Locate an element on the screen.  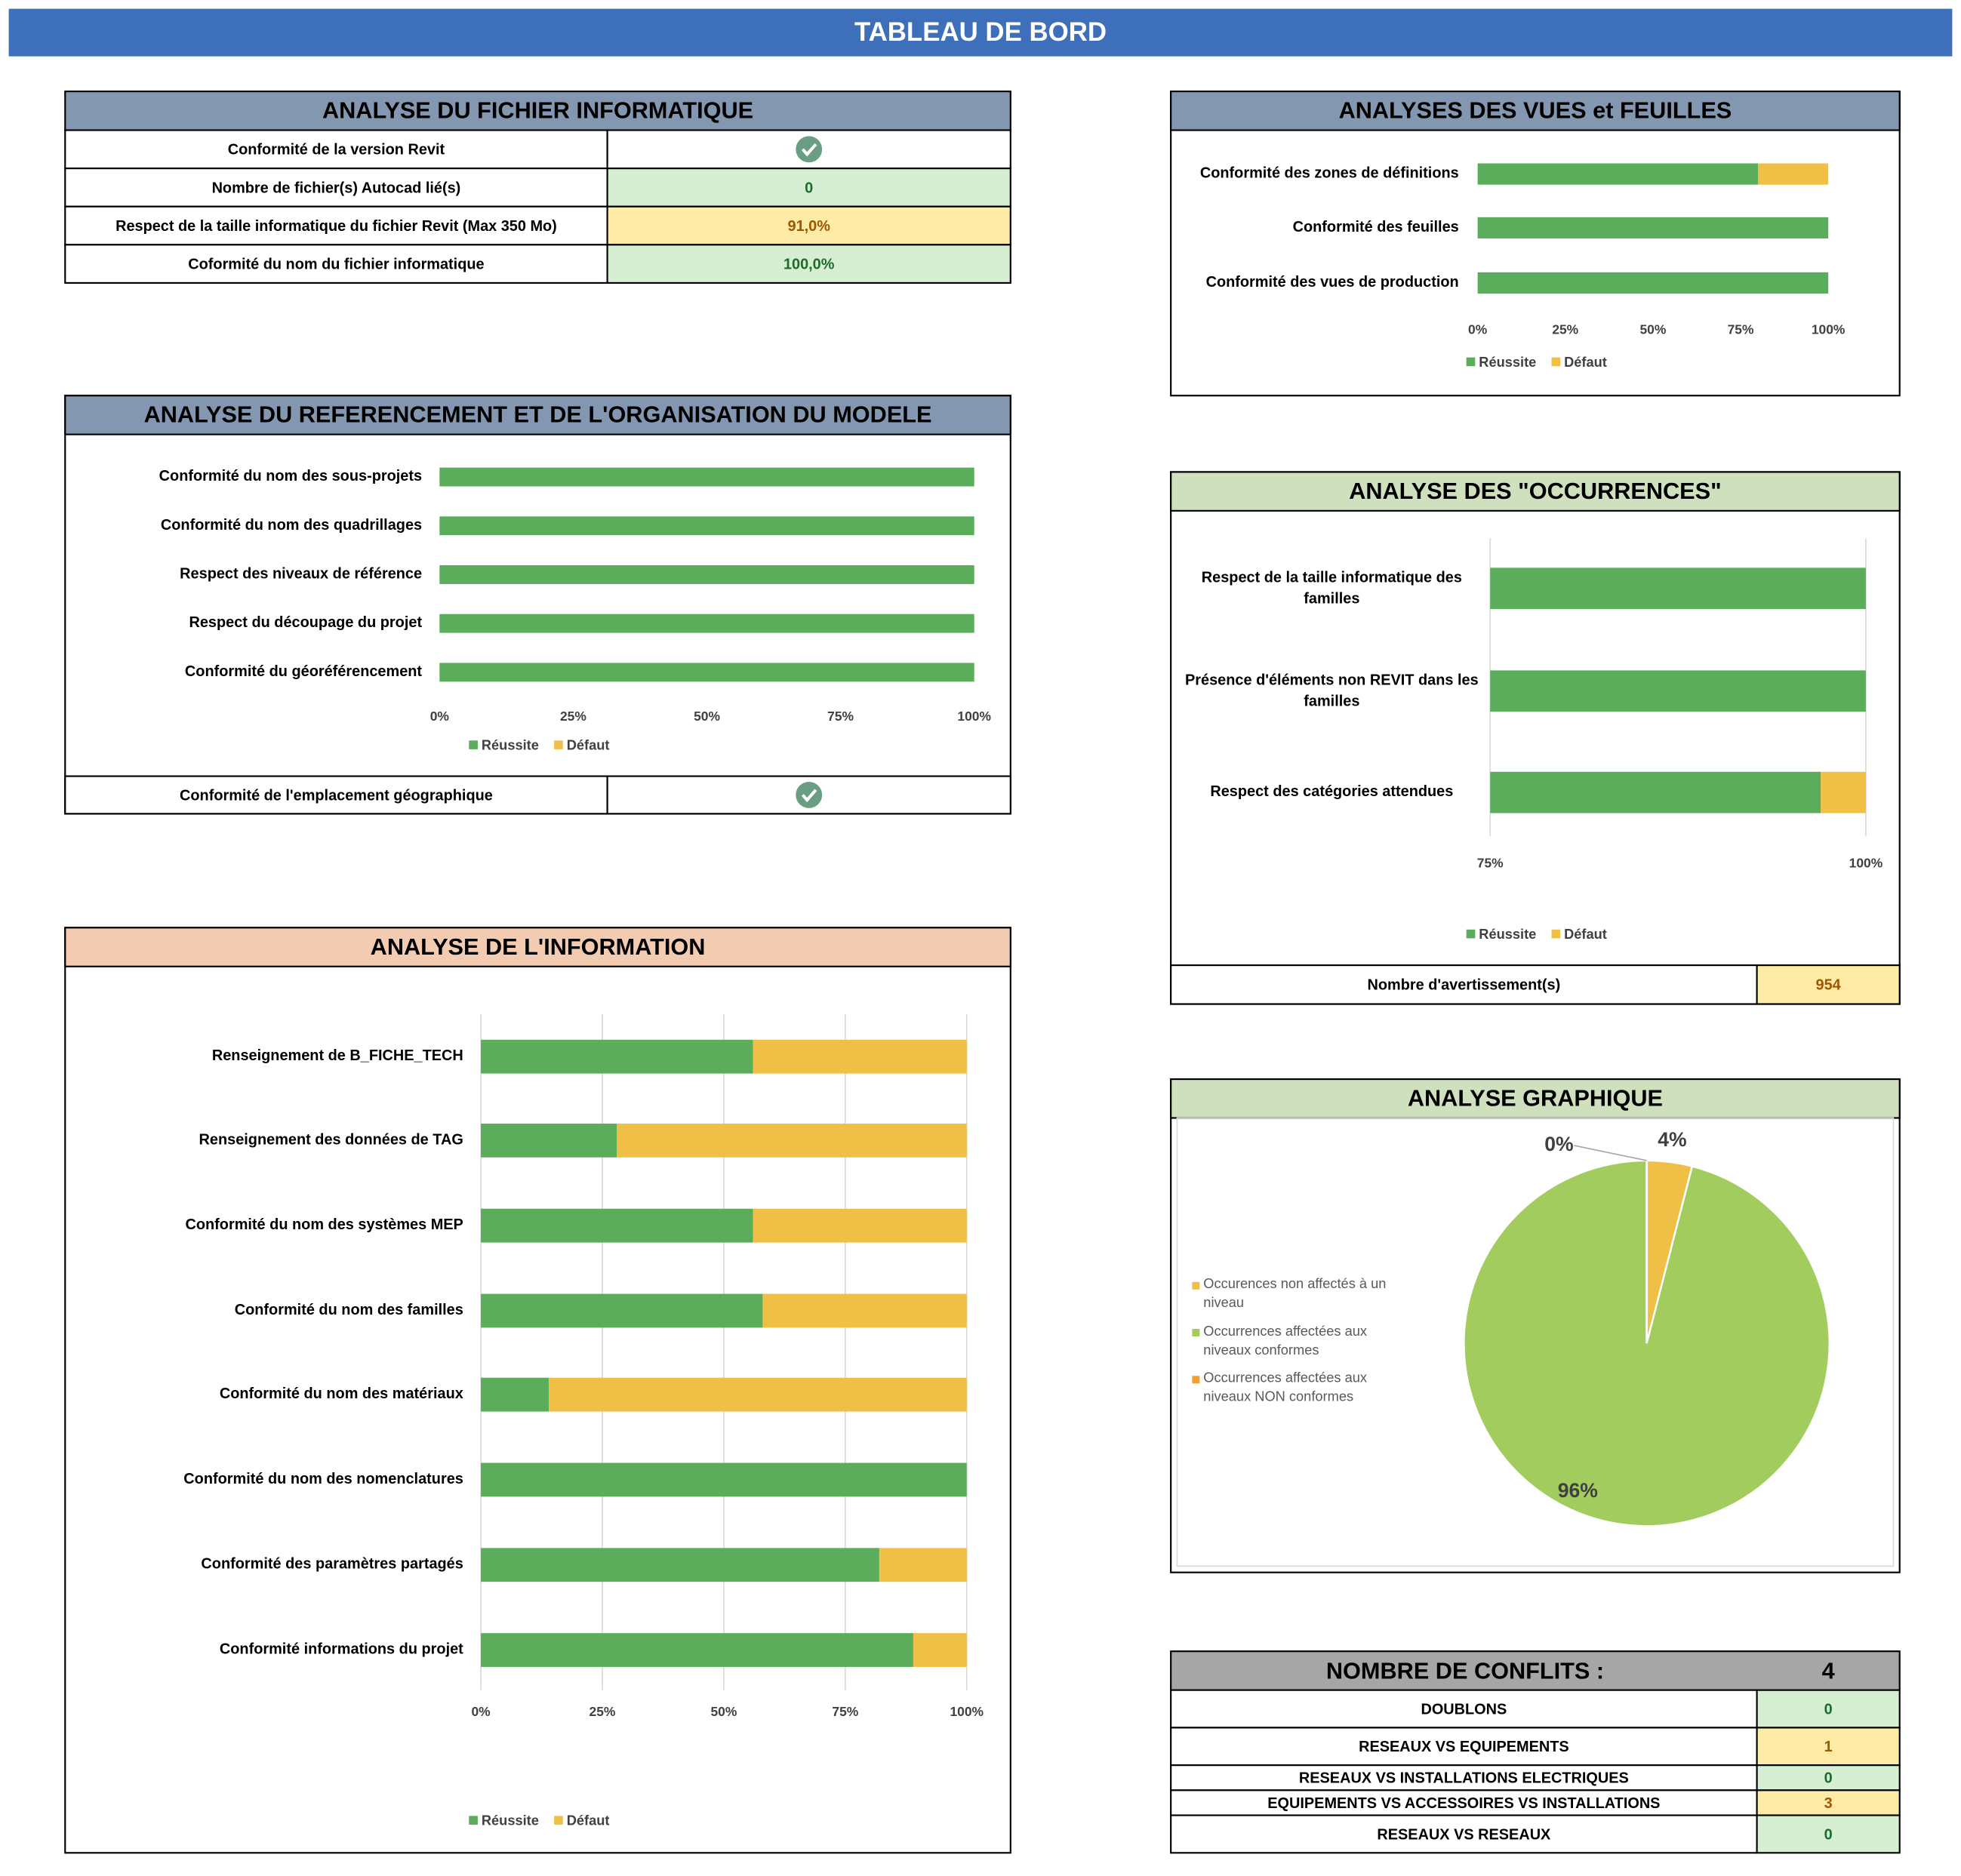
category-label-box: Respect du découpage du projet is located at coordinates (306, 623).